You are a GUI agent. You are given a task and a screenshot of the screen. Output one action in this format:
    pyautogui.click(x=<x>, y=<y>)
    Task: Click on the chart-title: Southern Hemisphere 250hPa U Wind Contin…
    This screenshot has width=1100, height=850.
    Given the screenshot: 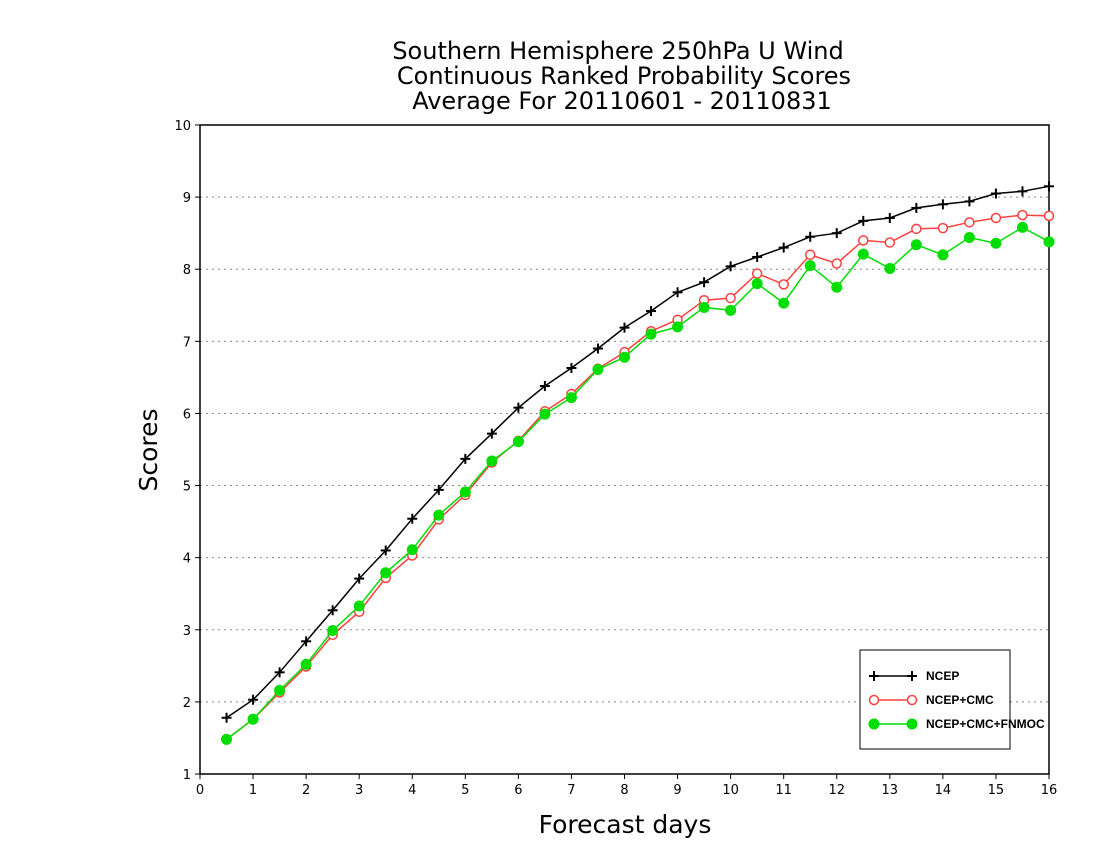 What is the action you would take?
    pyautogui.click(x=621, y=76)
    